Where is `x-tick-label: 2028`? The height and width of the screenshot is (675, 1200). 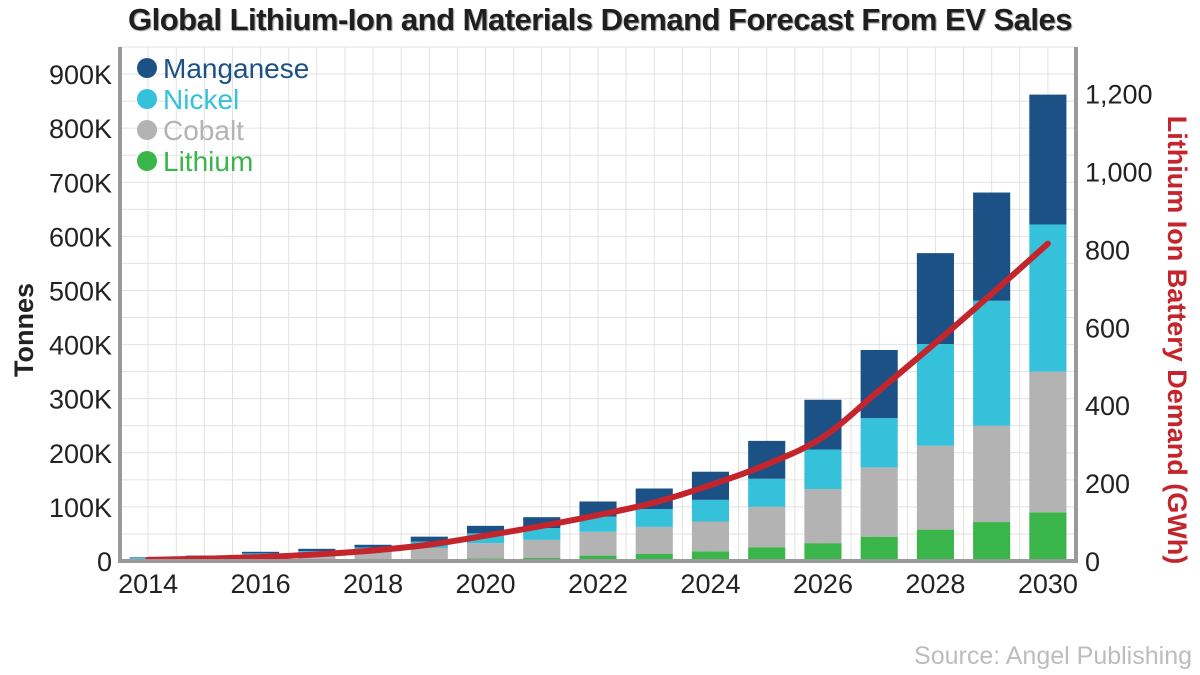 x-tick-label: 2028 is located at coordinates (935, 584).